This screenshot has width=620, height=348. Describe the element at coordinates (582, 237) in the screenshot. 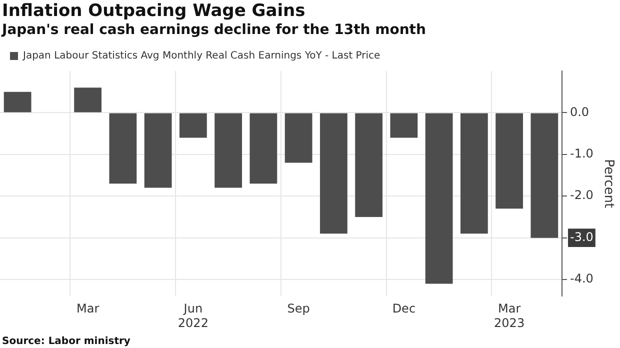

I see `y-tick-label: -3.0` at that location.